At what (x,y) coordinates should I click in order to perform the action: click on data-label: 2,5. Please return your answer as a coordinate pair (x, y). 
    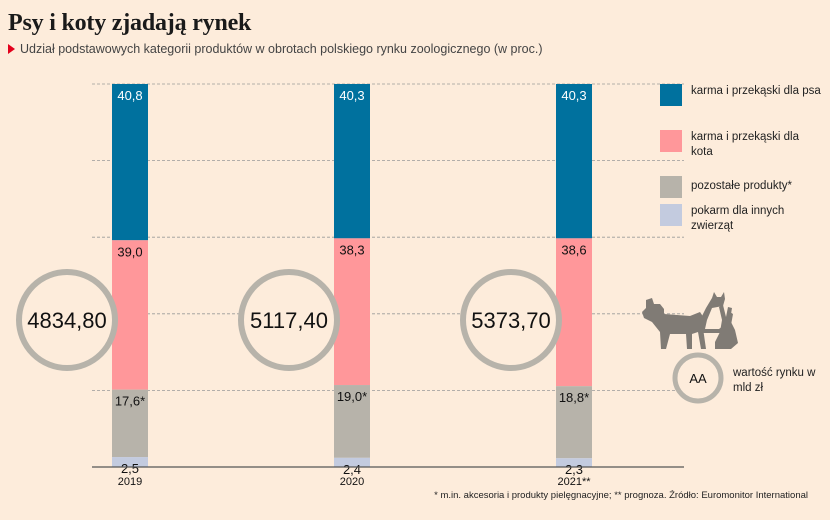
    Looking at the image, I should click on (130, 468).